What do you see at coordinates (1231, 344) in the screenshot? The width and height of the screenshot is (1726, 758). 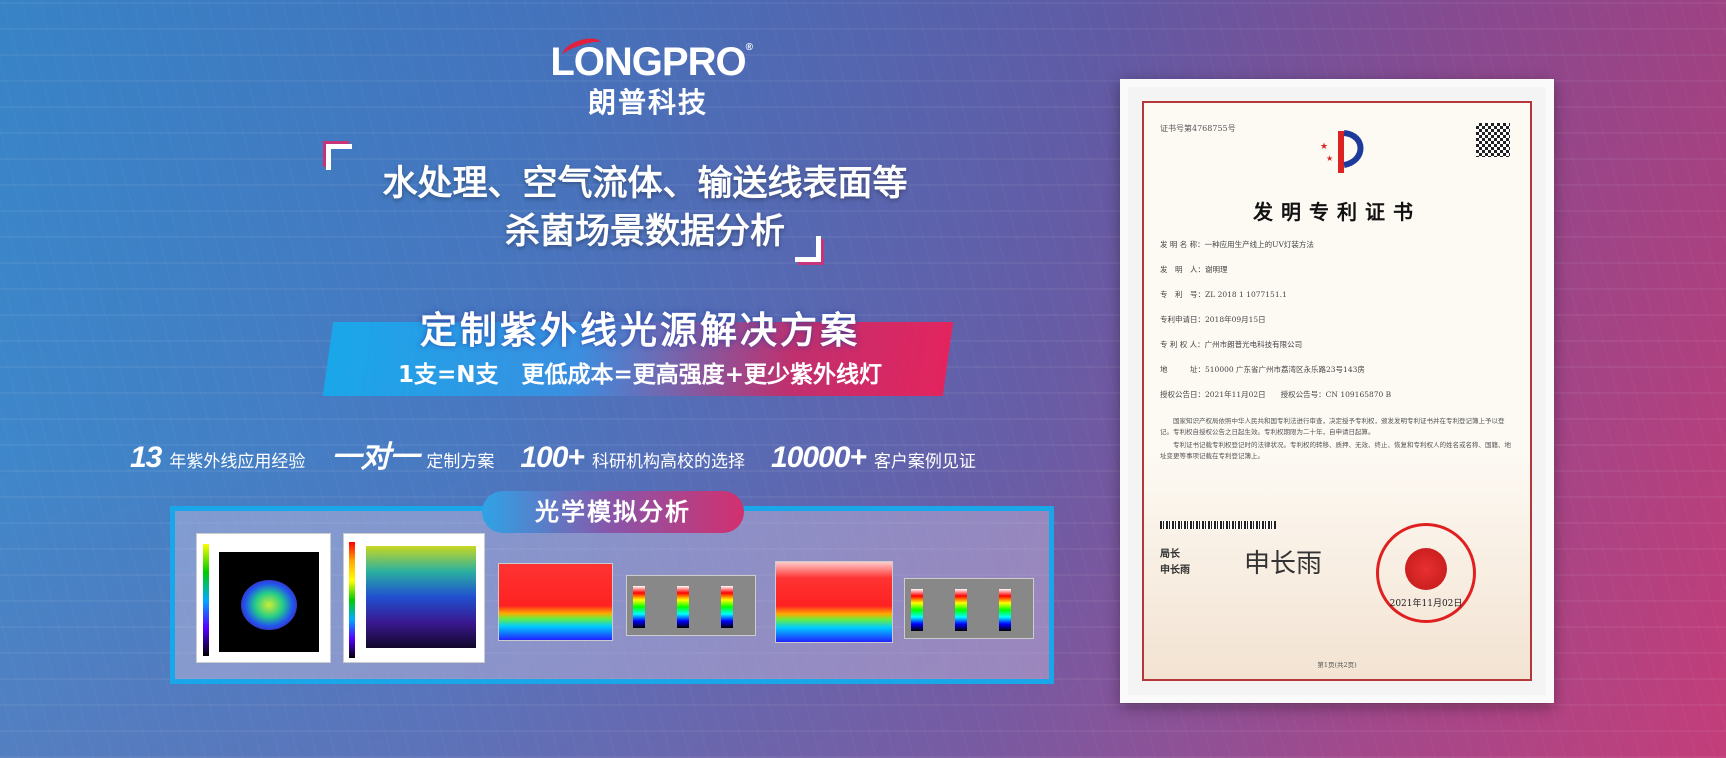 I see `certificate-field: 专 利 权 人：广州市朗普光电科技有限公司` at bounding box center [1231, 344].